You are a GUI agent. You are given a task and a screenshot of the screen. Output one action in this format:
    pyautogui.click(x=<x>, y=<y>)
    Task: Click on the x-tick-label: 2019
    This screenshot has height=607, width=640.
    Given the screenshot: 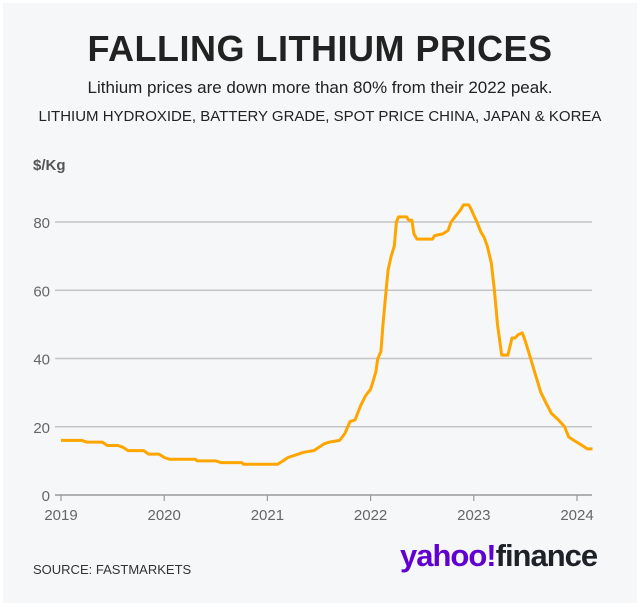 What is the action you would take?
    pyautogui.click(x=60, y=515)
    